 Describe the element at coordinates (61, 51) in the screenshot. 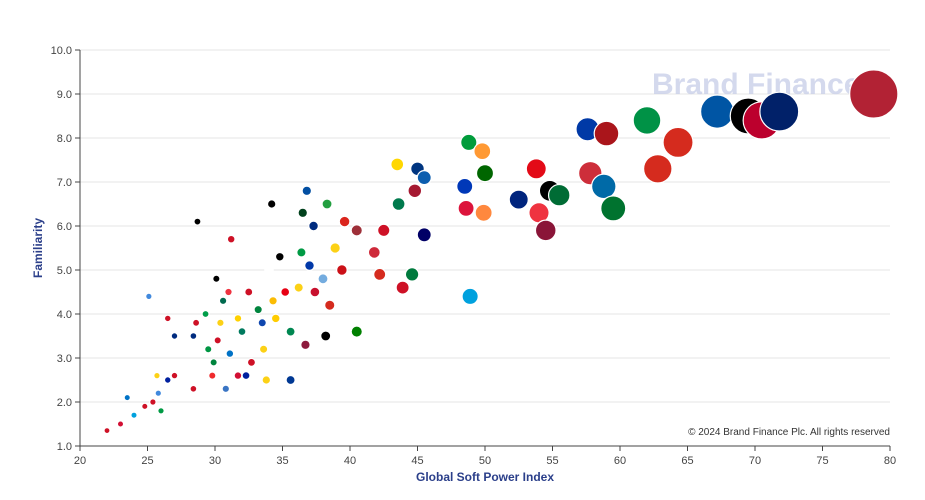

I see `y-tick-label: 10.0` at that location.